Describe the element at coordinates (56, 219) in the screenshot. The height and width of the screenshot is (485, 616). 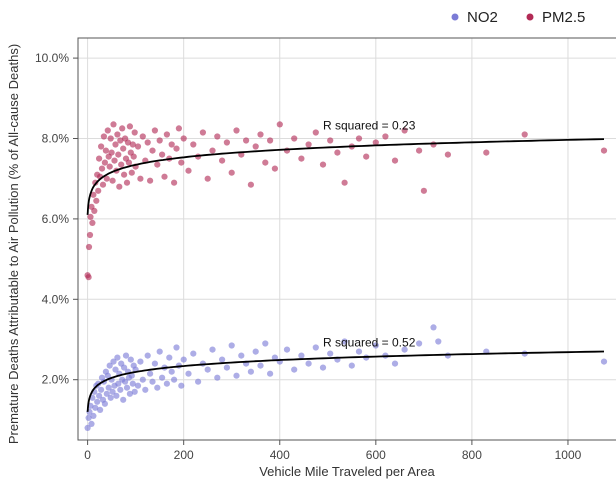
I see `y-tick-label: 6.0%` at that location.